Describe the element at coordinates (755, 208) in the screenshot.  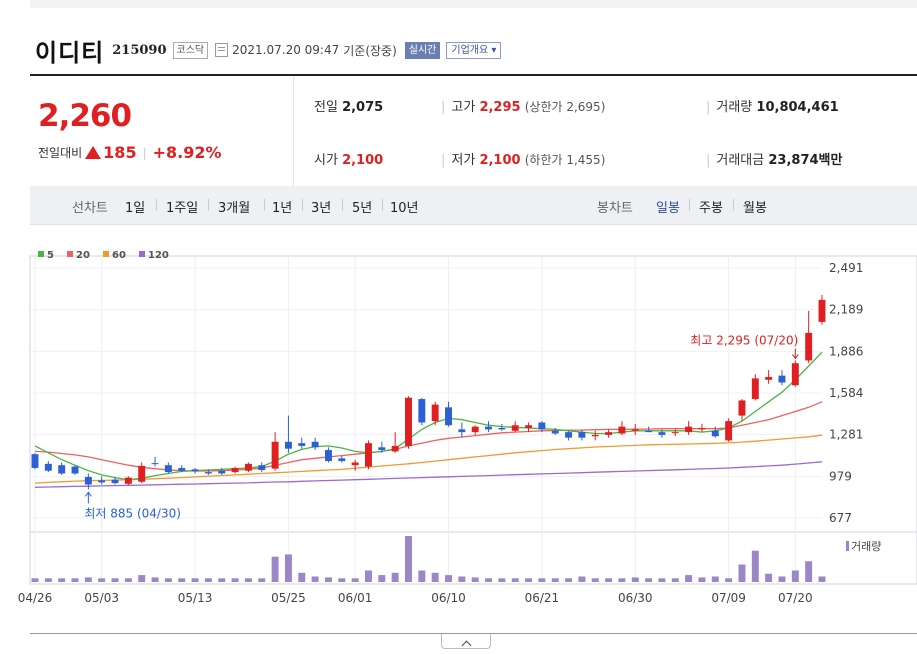
I see `tab-monthly: 월봉` at that location.